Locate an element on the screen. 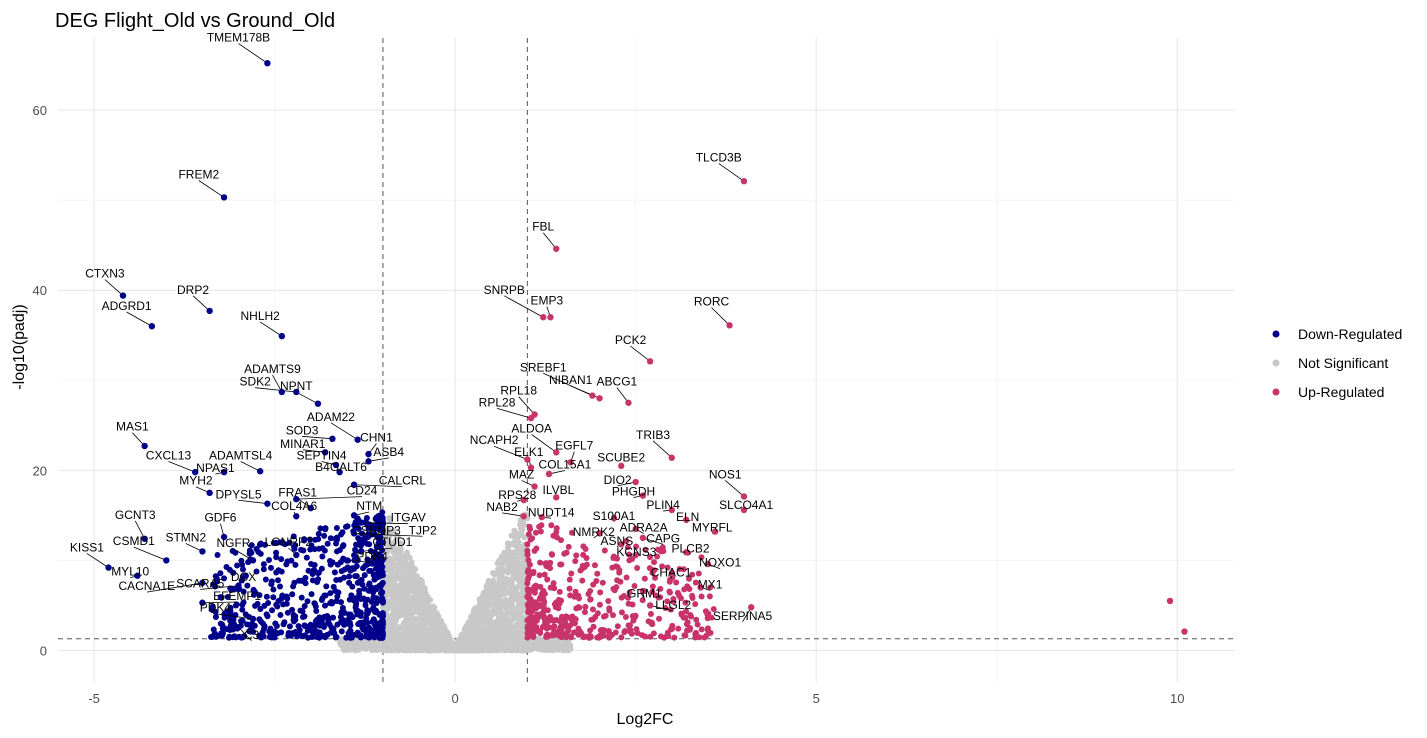 This screenshot has width=1427, height=738. gene-label: ELN is located at coordinates (687, 517).